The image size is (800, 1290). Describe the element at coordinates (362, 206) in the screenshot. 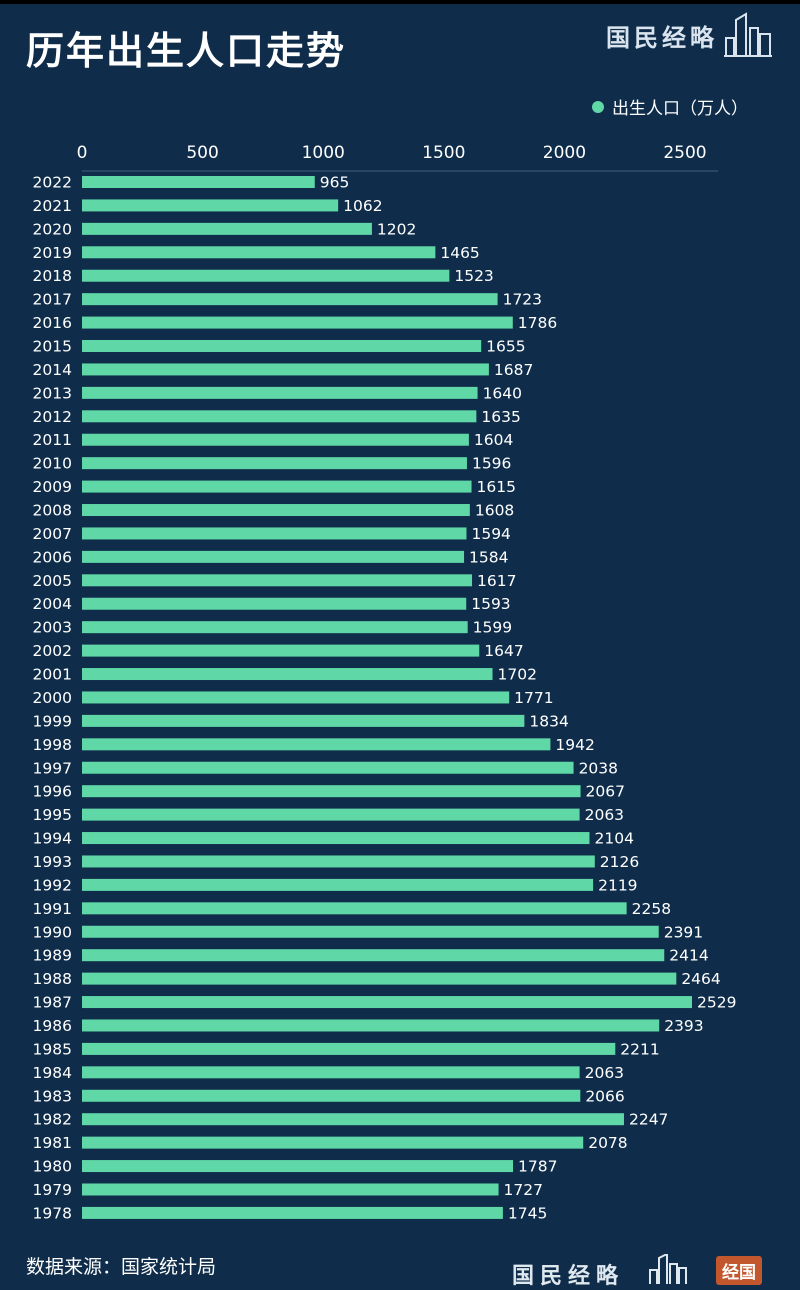

I see `data-label: 1062` at that location.